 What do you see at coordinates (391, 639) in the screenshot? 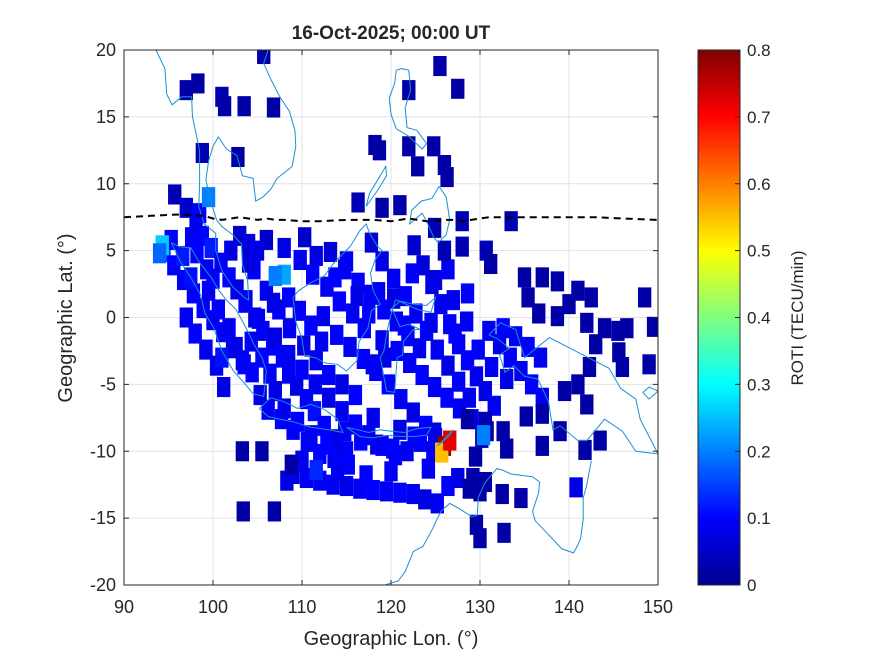
I see `x-axis-label: Geographic Lon. (°)` at bounding box center [391, 639].